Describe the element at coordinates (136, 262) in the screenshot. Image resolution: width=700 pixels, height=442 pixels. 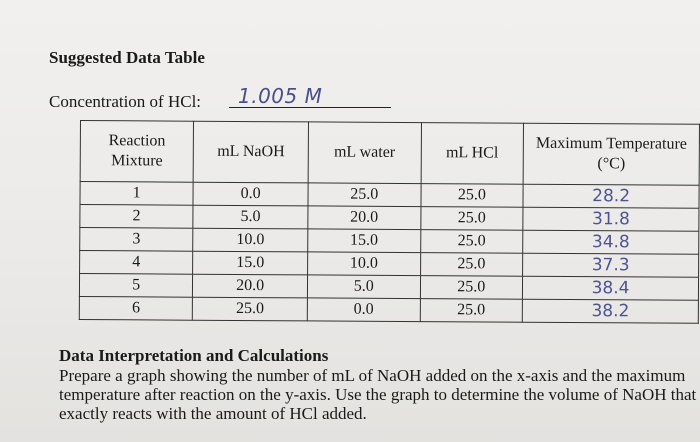
I see `cell-mixture: 4` at that location.